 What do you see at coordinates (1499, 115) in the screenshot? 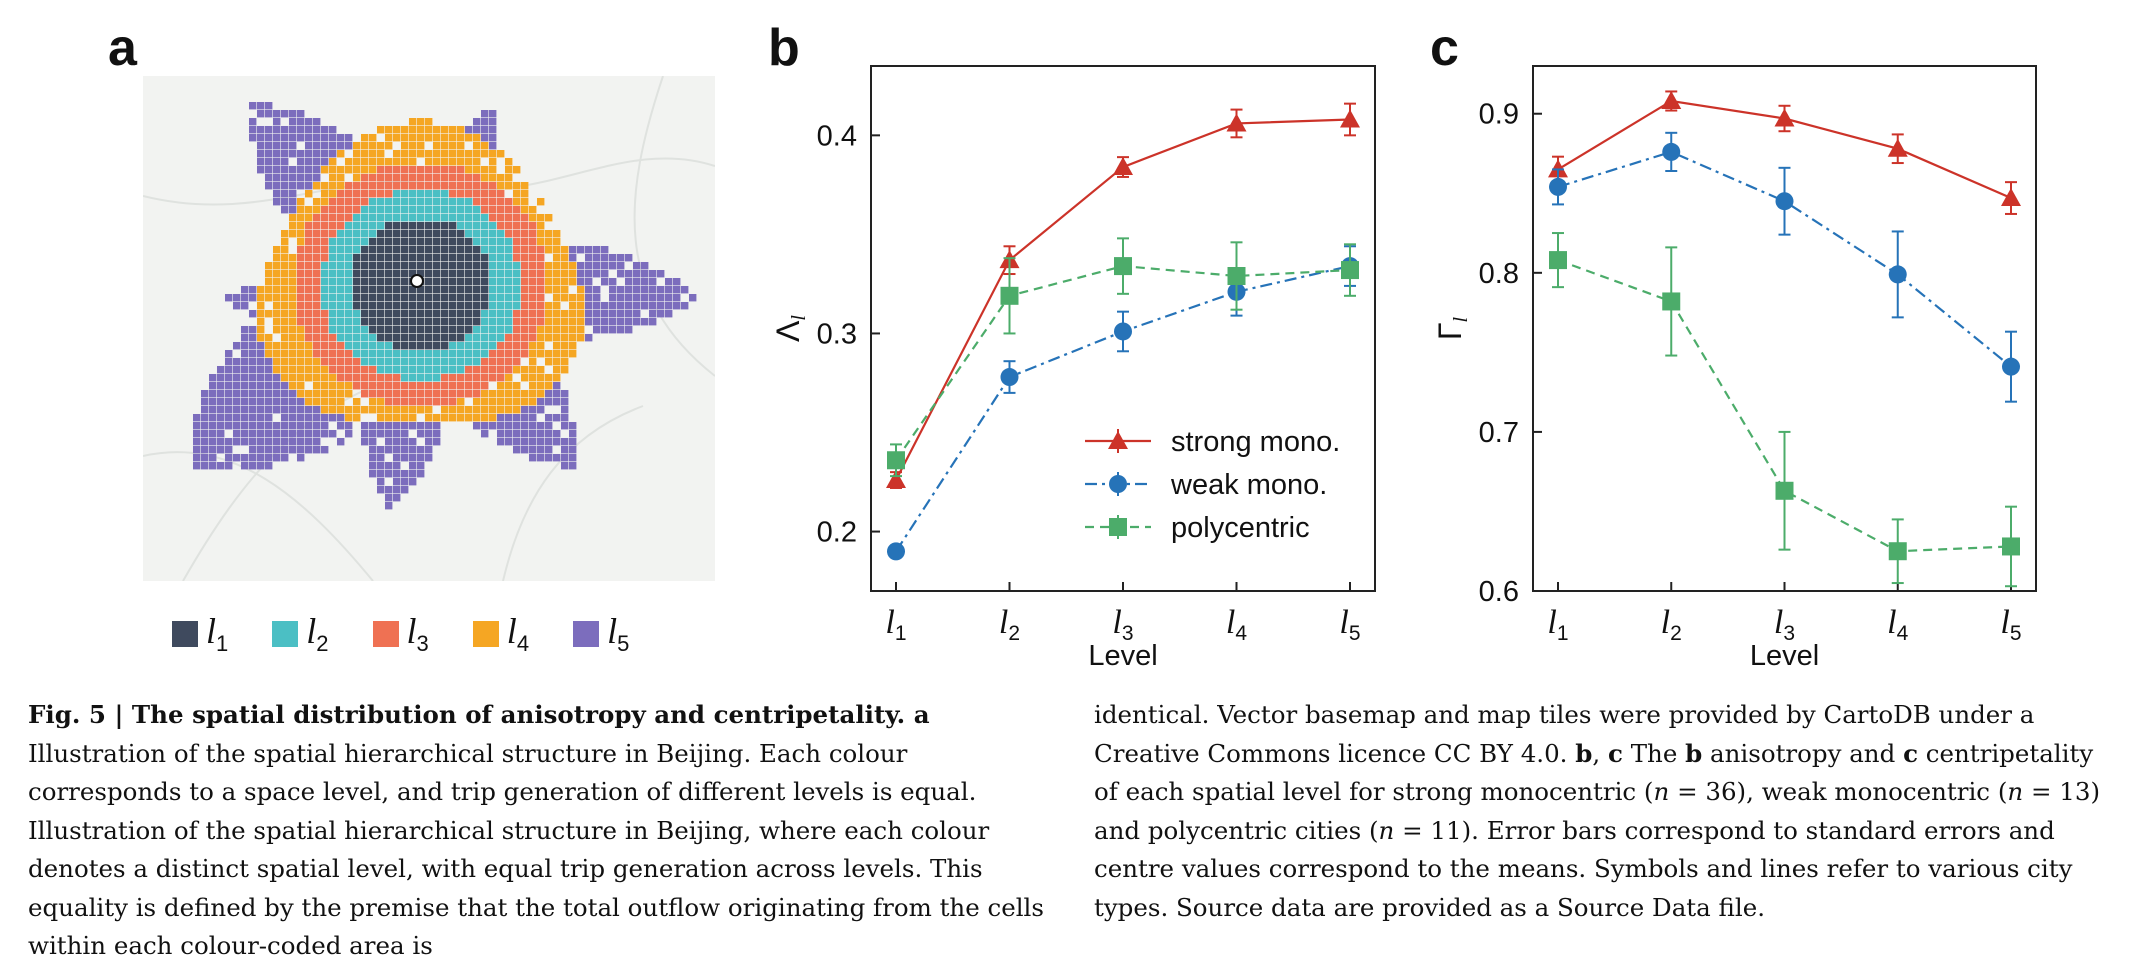
I see `y-tick-label: 0.9` at bounding box center [1499, 115].